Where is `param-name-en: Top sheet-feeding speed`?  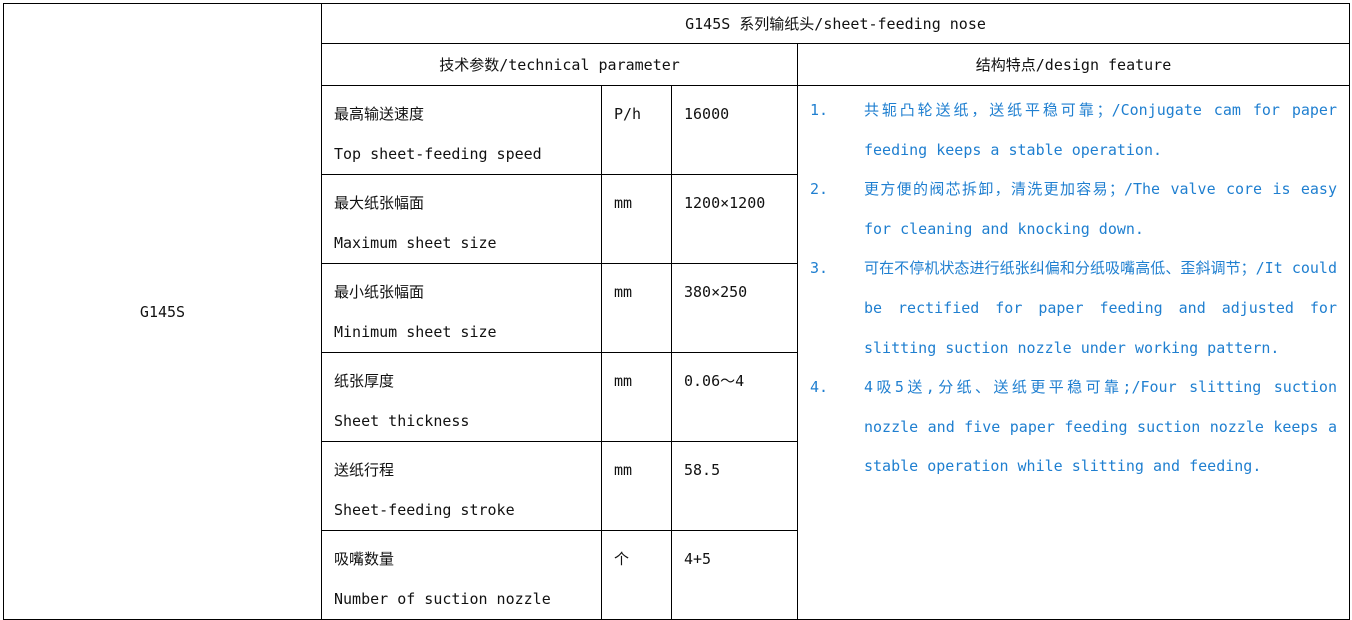 param-name-en: Top sheet-feeding speed is located at coordinates (438, 154).